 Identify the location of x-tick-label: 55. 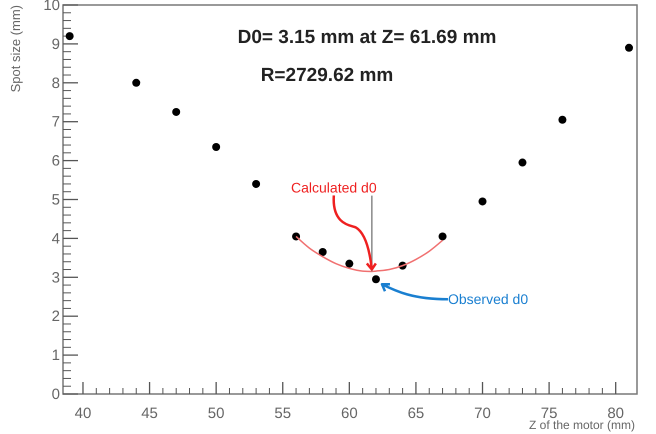
(283, 413).